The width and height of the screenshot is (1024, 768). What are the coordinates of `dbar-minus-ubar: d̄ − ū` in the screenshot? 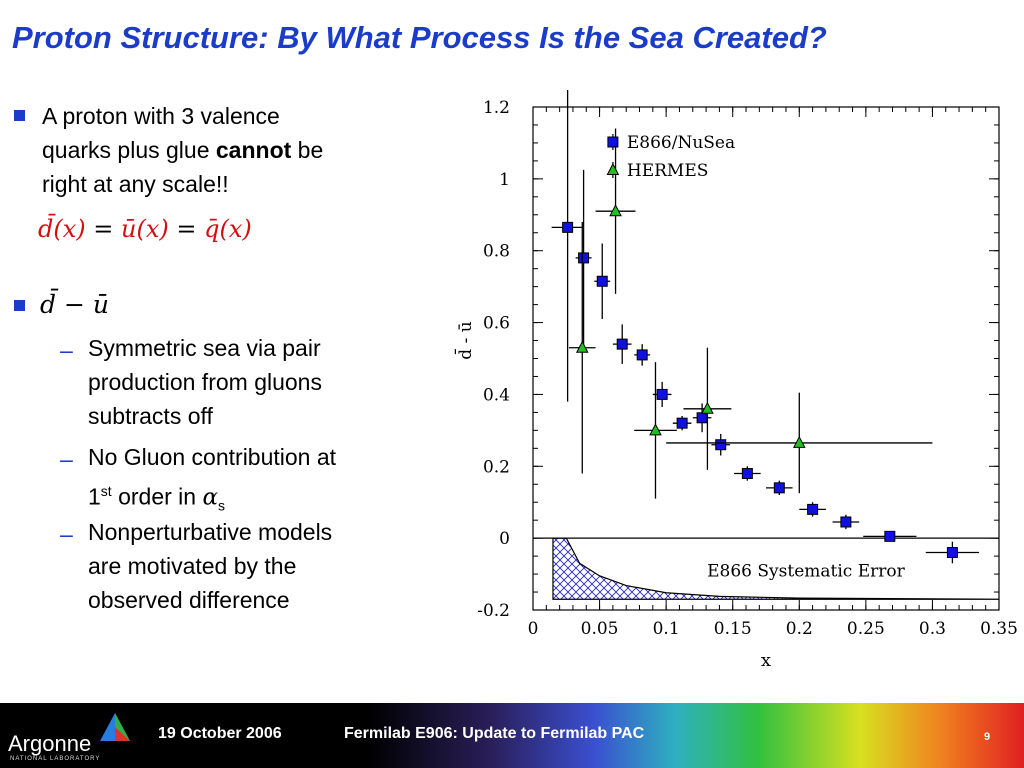 It's located at (74, 304).